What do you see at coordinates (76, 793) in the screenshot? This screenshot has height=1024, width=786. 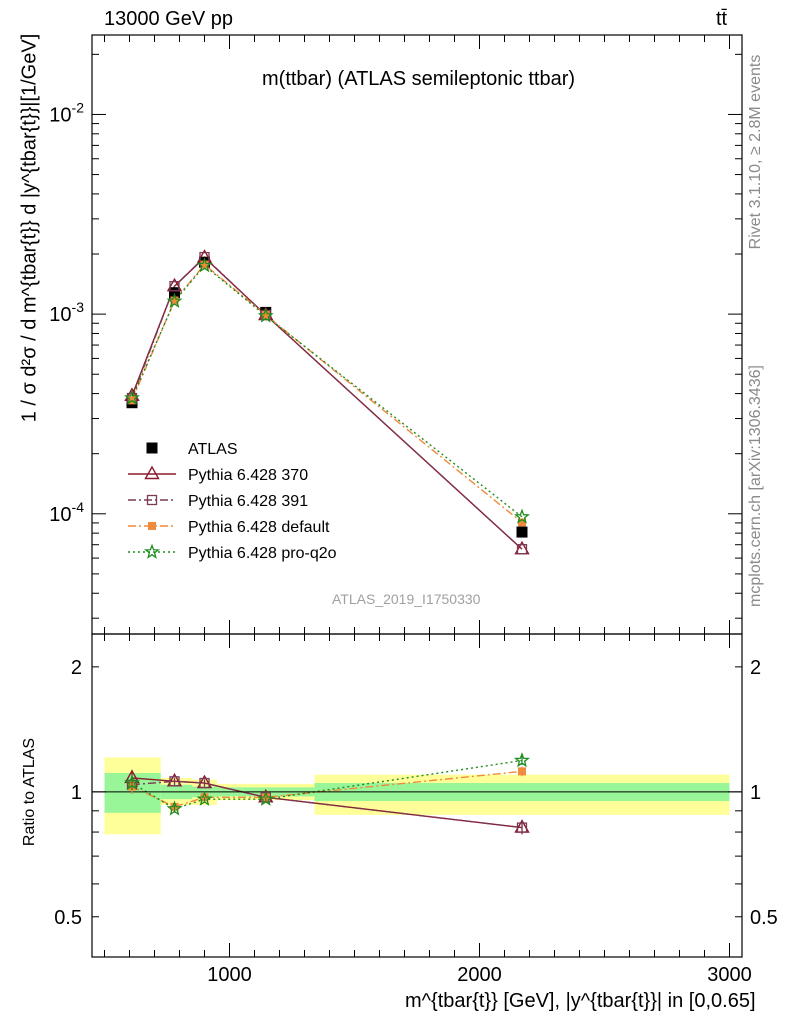 I see `ratio-ytick-label-left-1: 1` at bounding box center [76, 793].